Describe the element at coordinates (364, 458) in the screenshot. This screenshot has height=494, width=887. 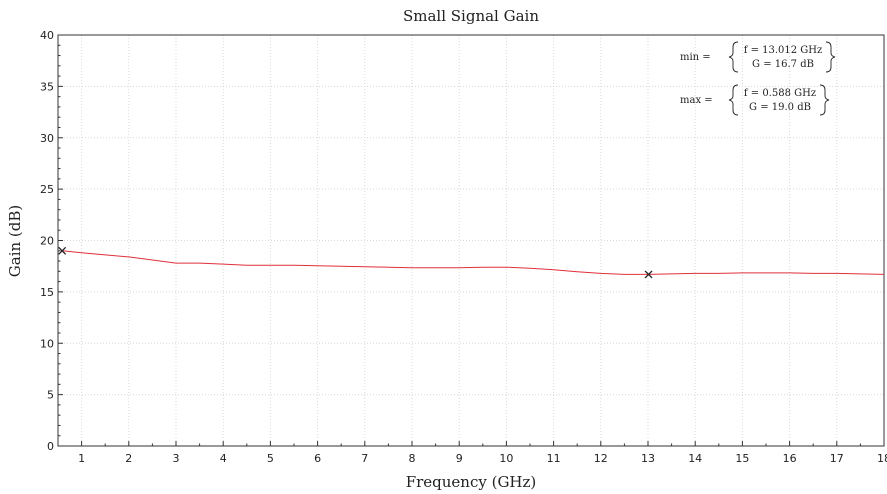
I see `x-tick-label: 7` at that location.